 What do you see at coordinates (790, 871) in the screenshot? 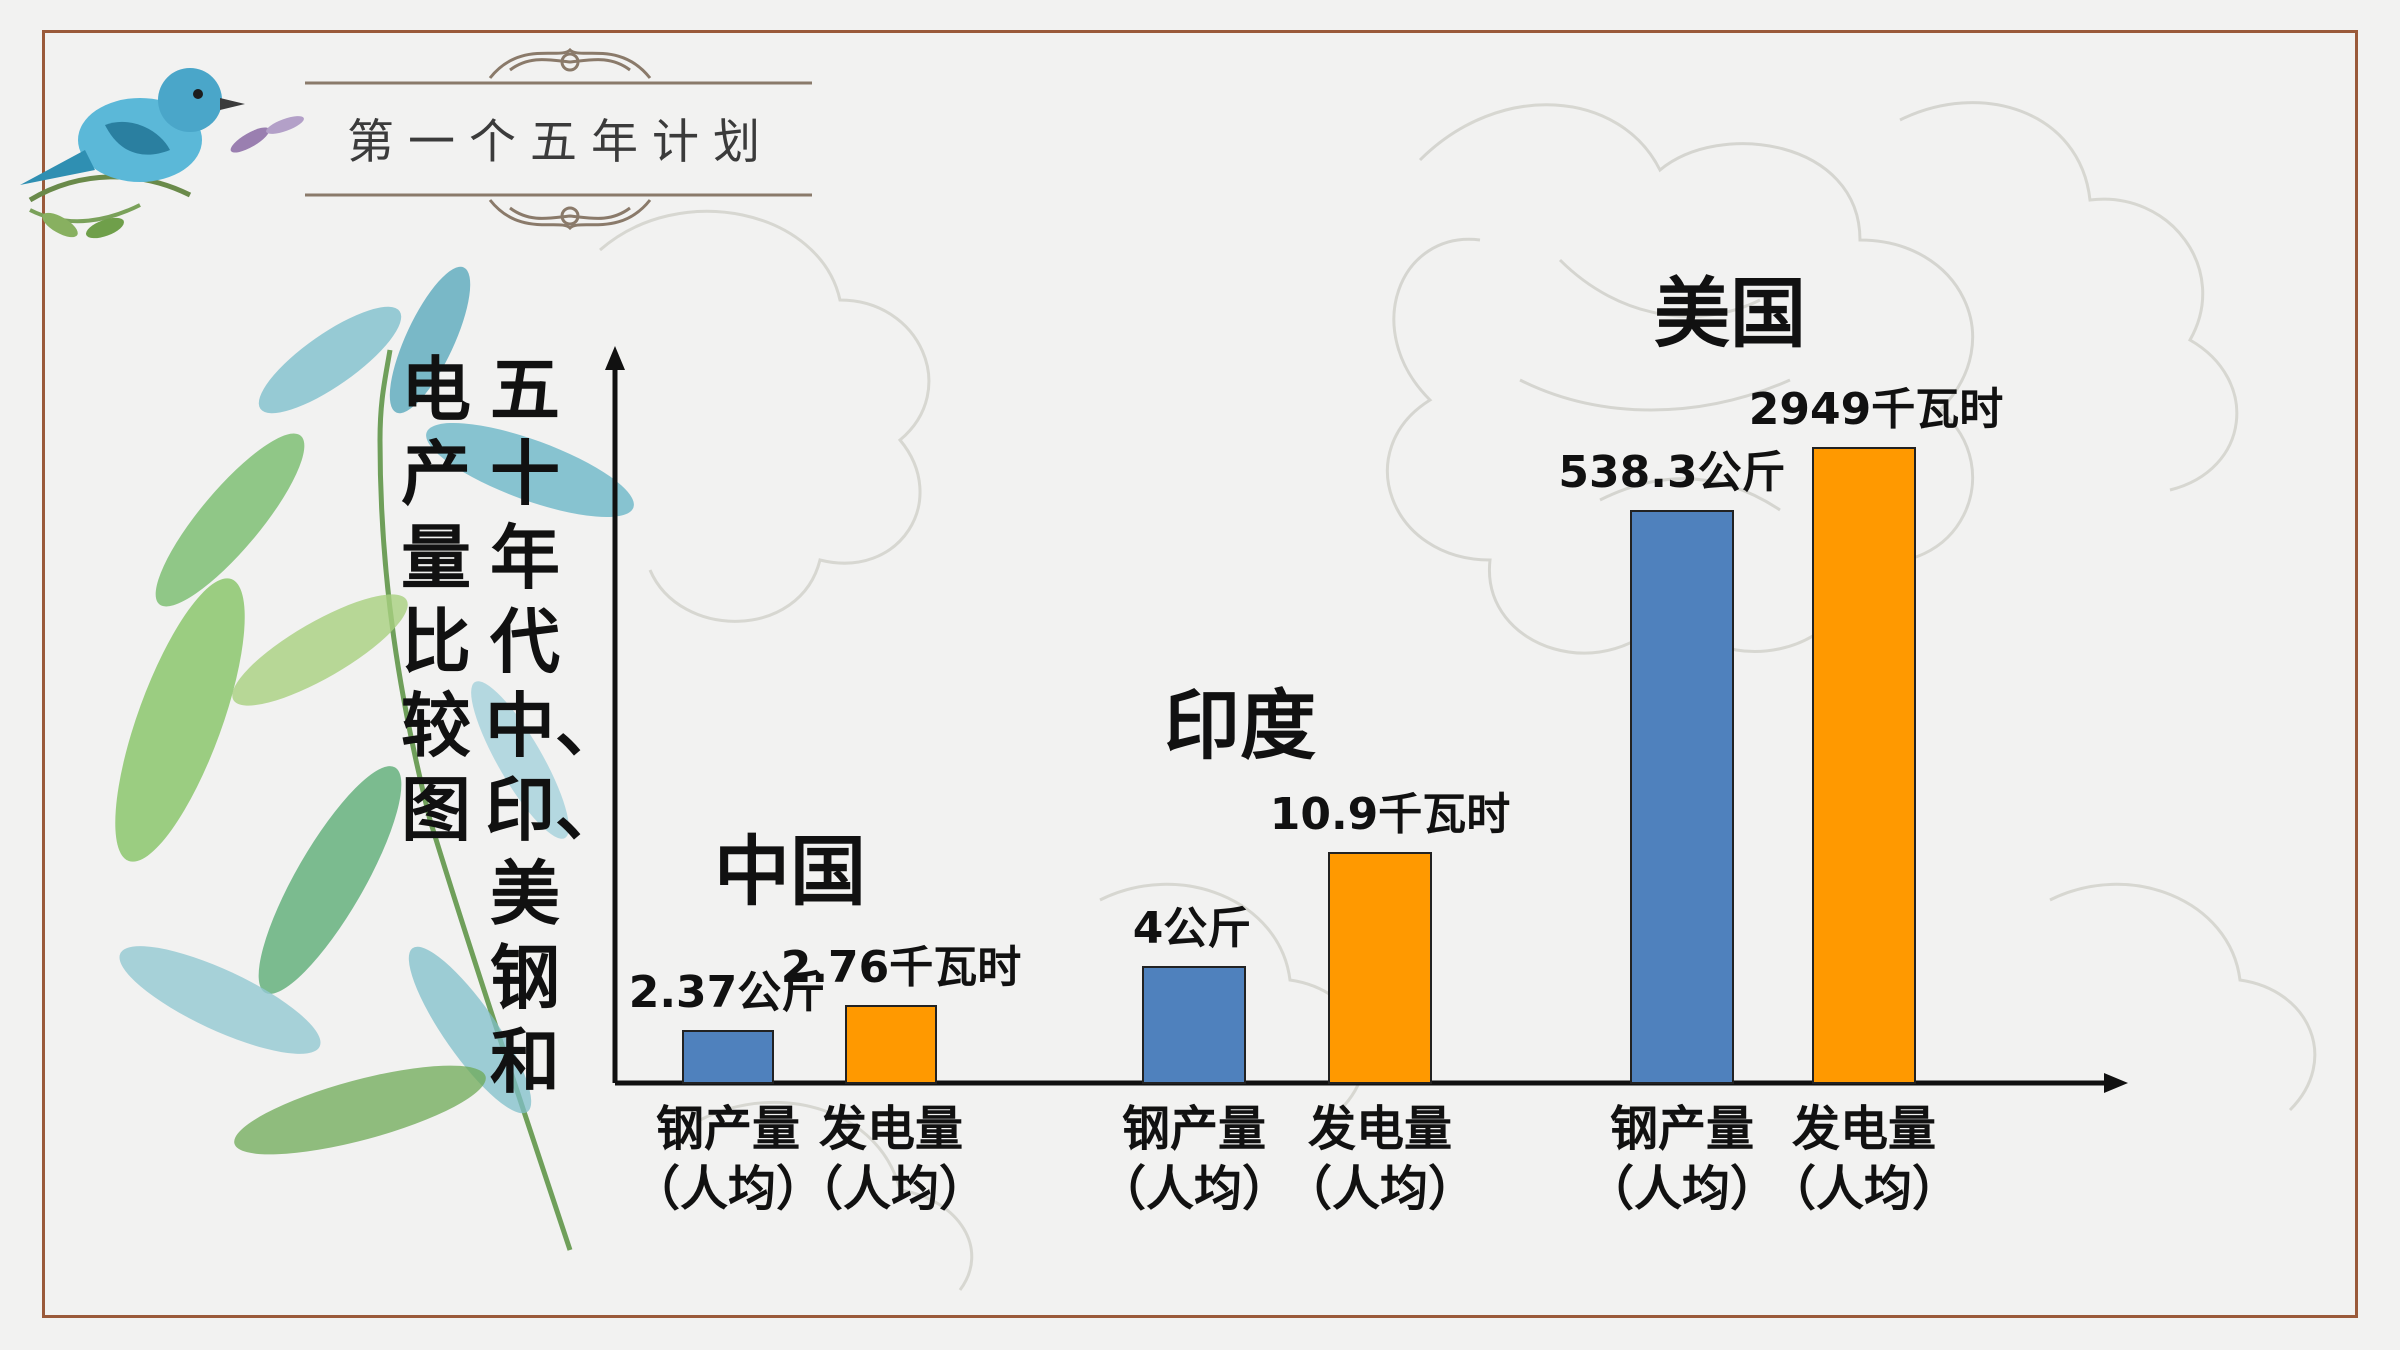
I see `country-label-0: 中国` at bounding box center [790, 871].